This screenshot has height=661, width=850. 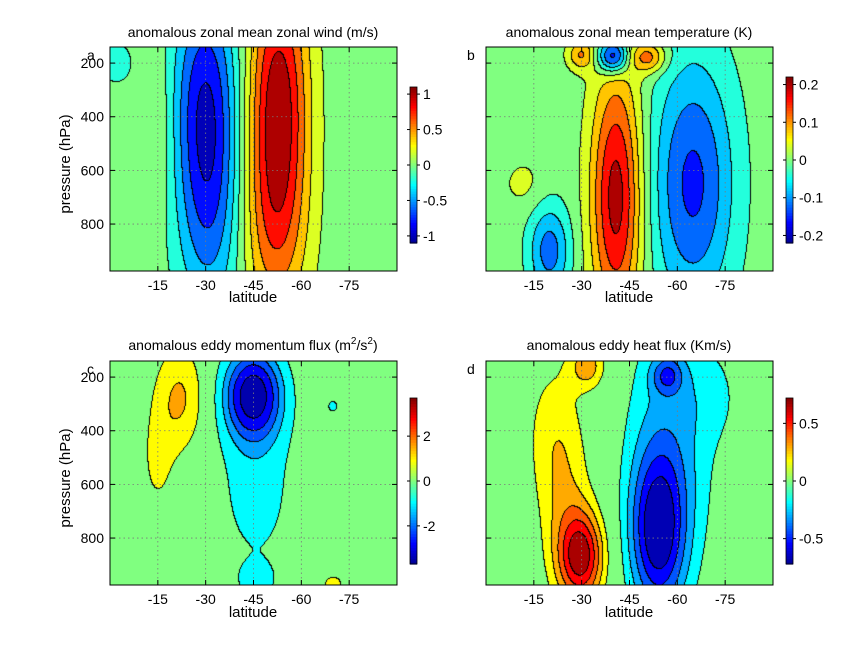 I want to click on panel-c-colorbar-label-0: 2, so click(x=427, y=436).